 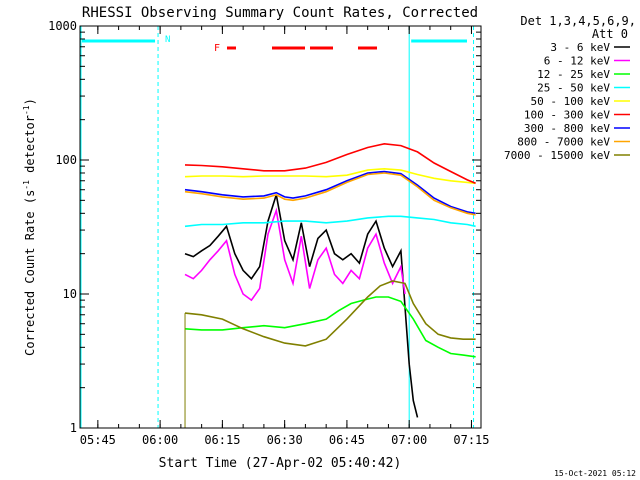 I want to click on x-tick-label: 06:00, so click(x=160, y=440).